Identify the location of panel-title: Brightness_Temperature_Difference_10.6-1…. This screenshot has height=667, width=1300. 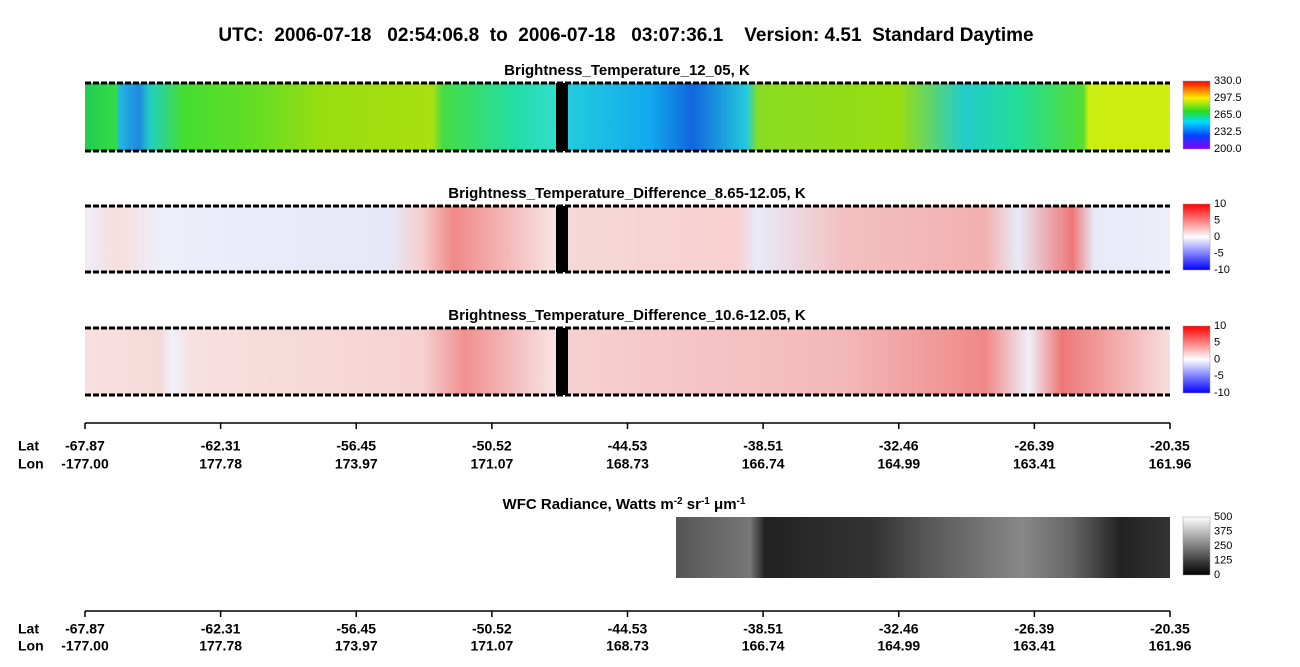
(627, 315).